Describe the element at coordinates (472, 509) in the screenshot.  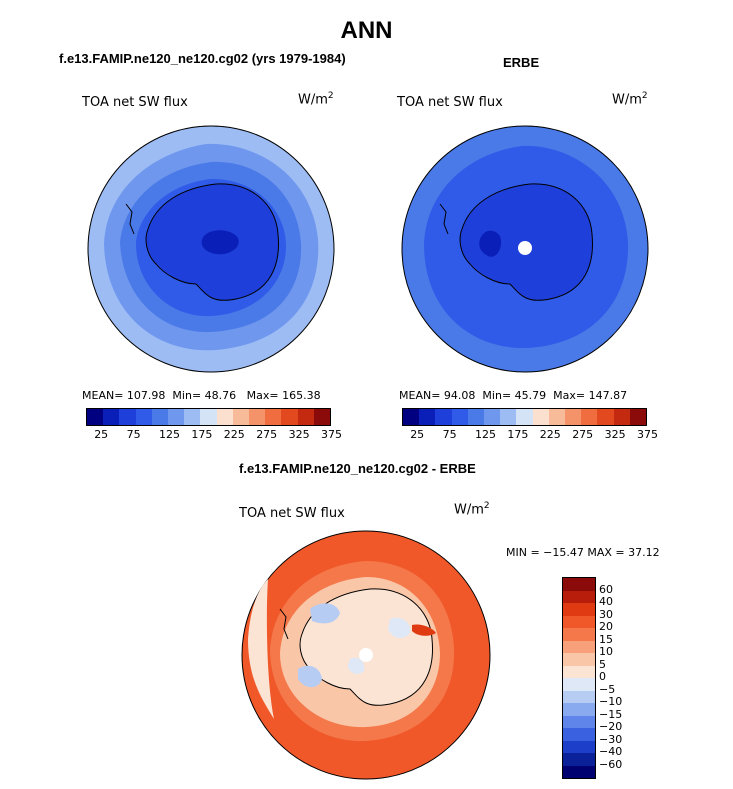
I see `diff-panel-units: W/m2` at that location.